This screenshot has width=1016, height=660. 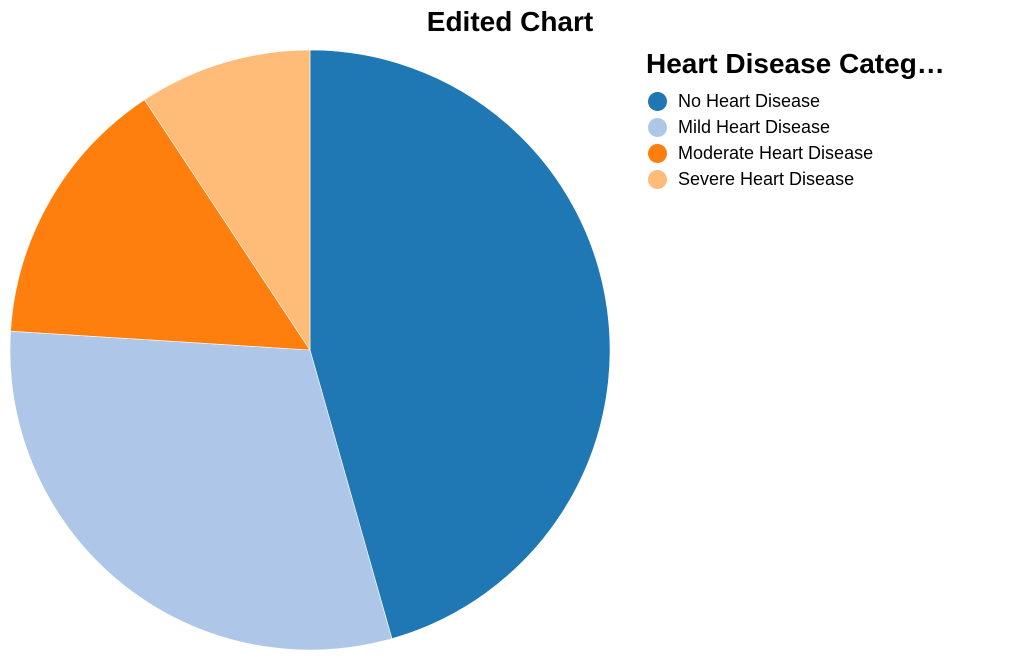 What do you see at coordinates (776, 152) in the screenshot?
I see `legend-label: Moderate Heart Disease` at bounding box center [776, 152].